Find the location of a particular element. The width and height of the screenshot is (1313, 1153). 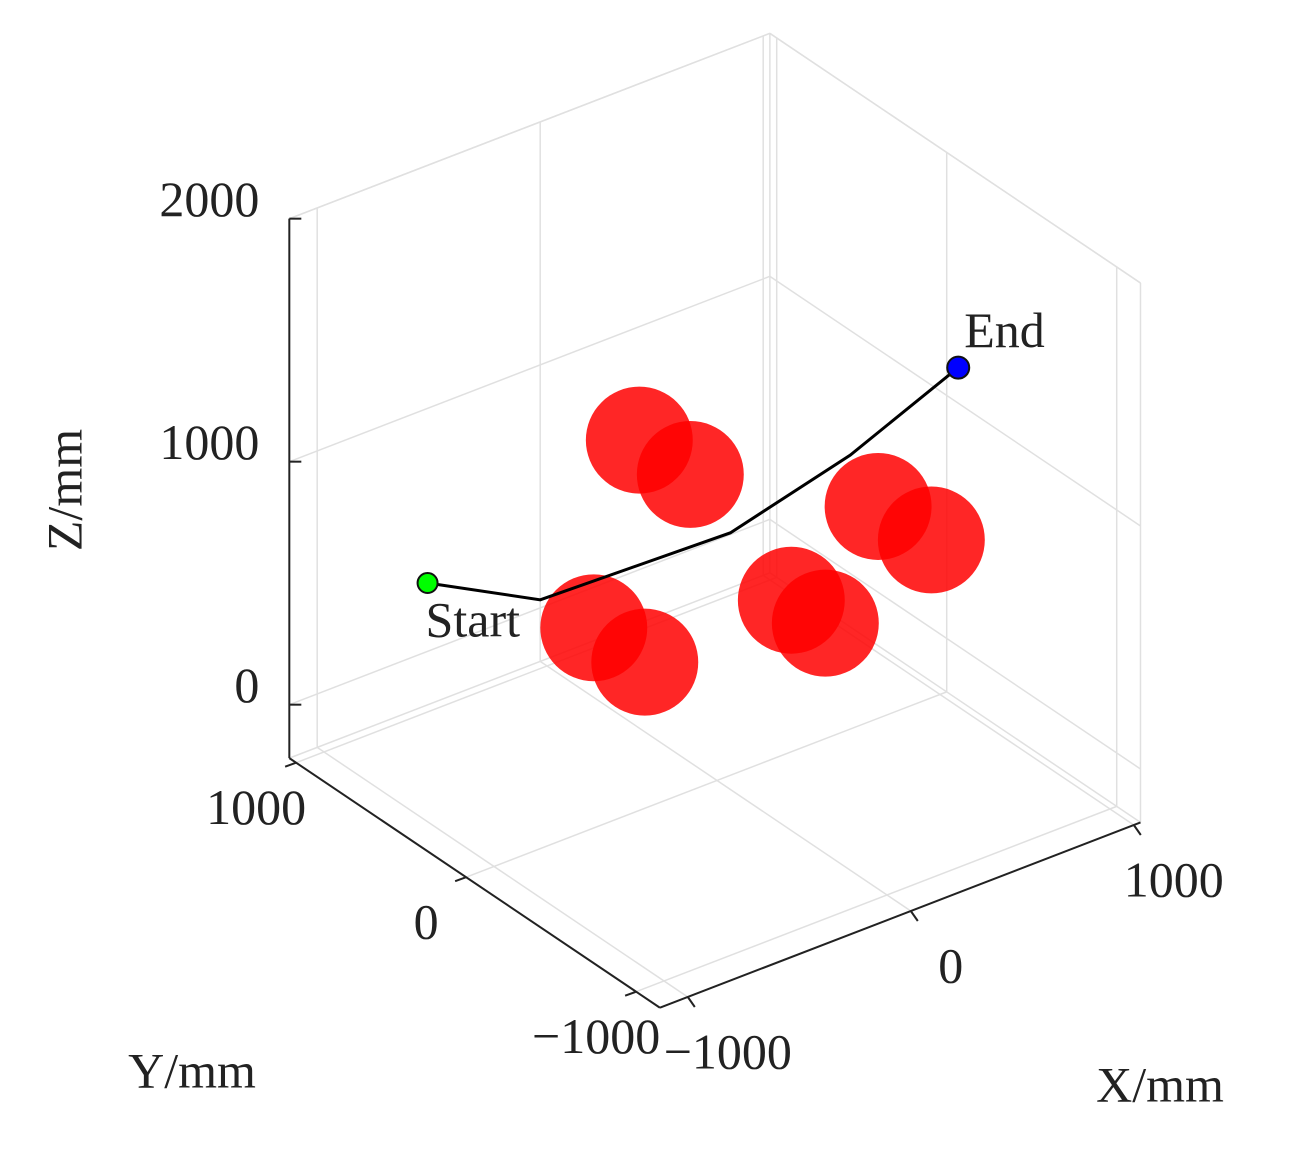

z-axis-label: Z/mm is located at coordinates (64, 490).